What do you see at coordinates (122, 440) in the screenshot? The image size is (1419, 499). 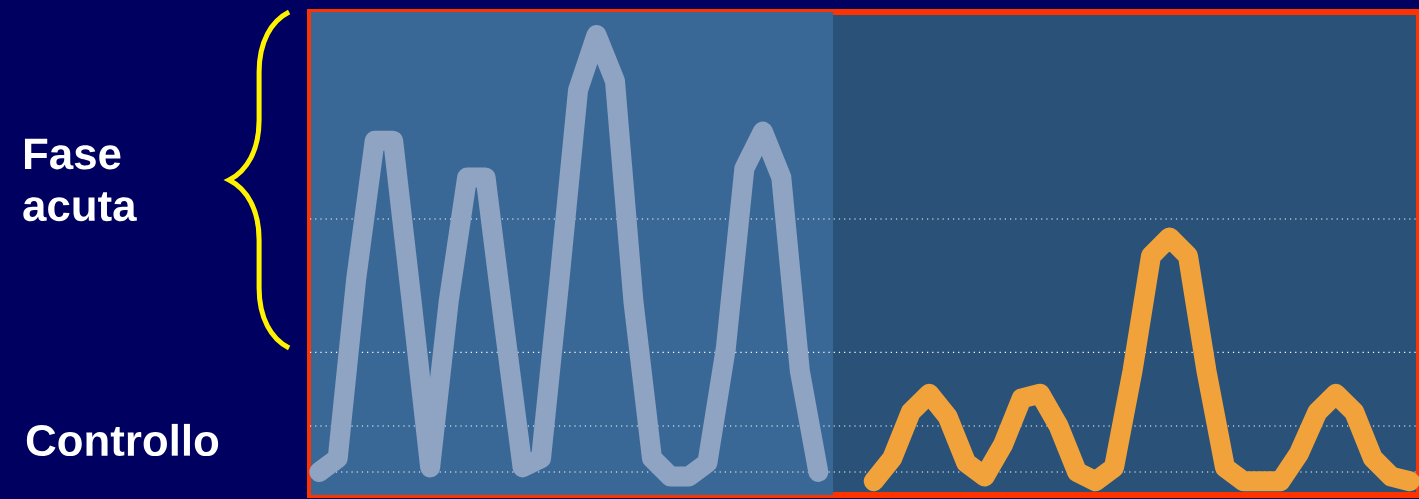 I see `text: Controllo` at bounding box center [122, 440].